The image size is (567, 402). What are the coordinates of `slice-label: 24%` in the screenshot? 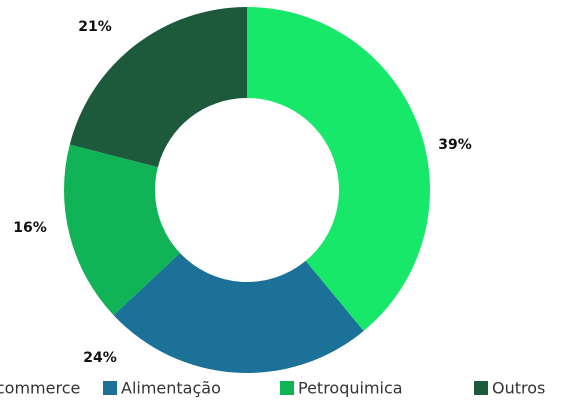 It's located at (100, 358).